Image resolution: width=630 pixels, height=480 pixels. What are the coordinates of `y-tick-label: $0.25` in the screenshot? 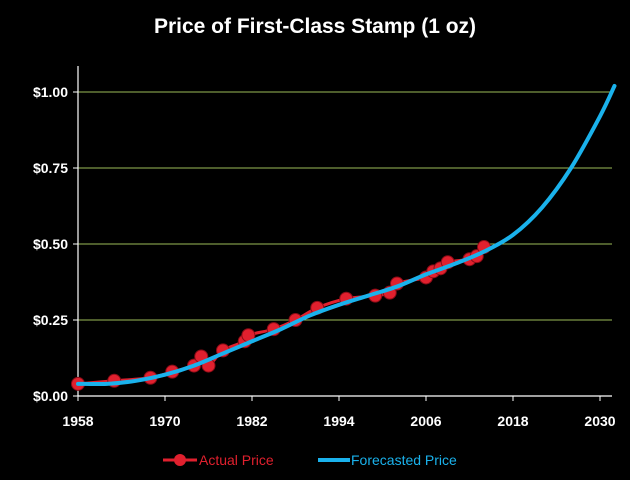 It's located at (50, 320).